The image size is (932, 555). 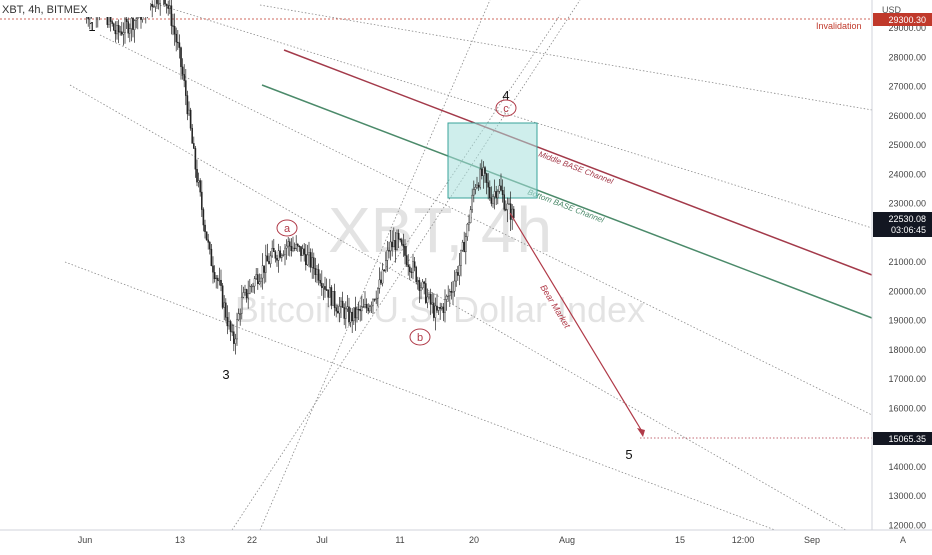 What do you see at coordinates (576, 323) in the screenshot?
I see `bear-market-arrow` at bounding box center [576, 323].